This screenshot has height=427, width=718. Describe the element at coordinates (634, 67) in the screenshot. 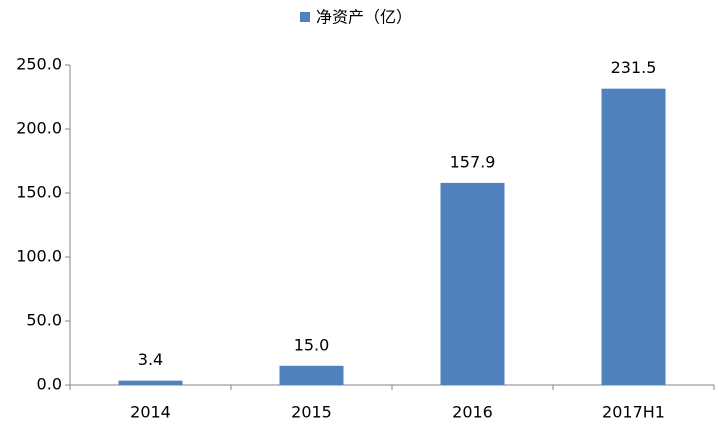

I see `data-label: 231.5` at that location.